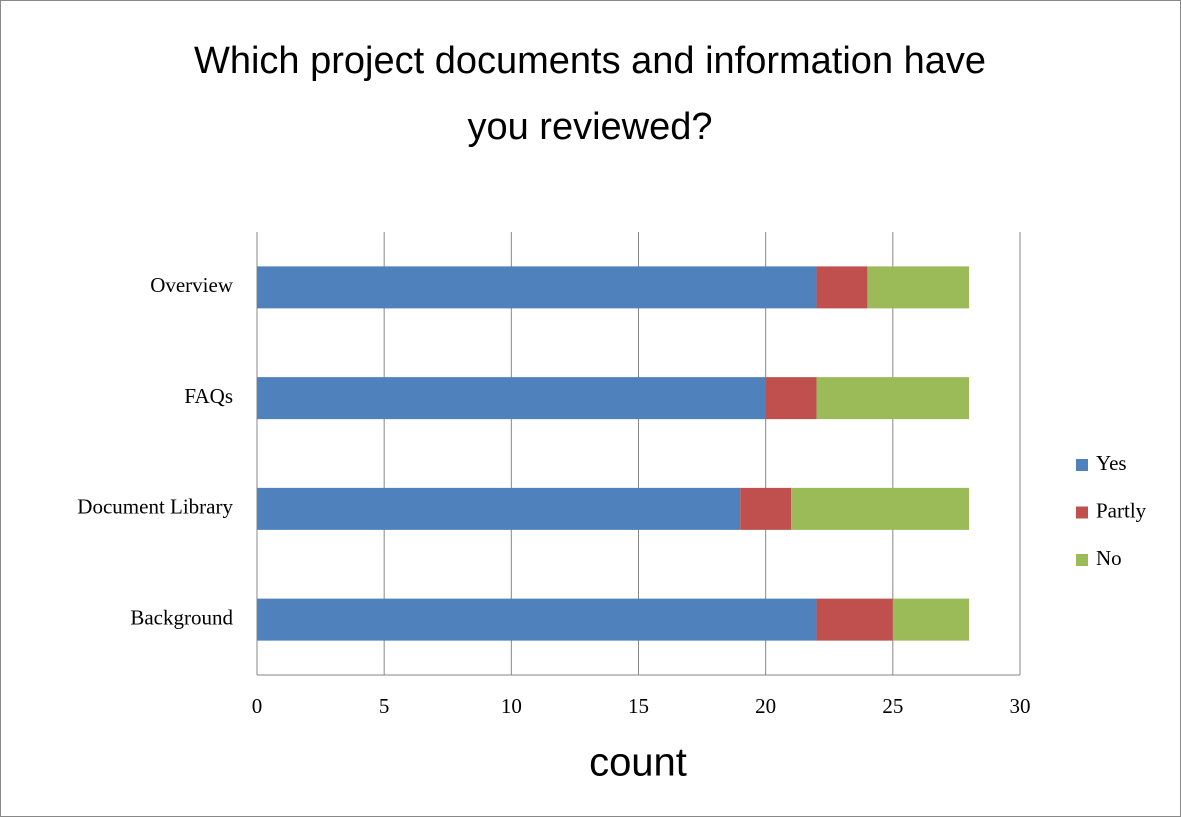 The image size is (1181, 817). Describe the element at coordinates (1020, 706) in the screenshot. I see `x-tick-label: 30` at that location.